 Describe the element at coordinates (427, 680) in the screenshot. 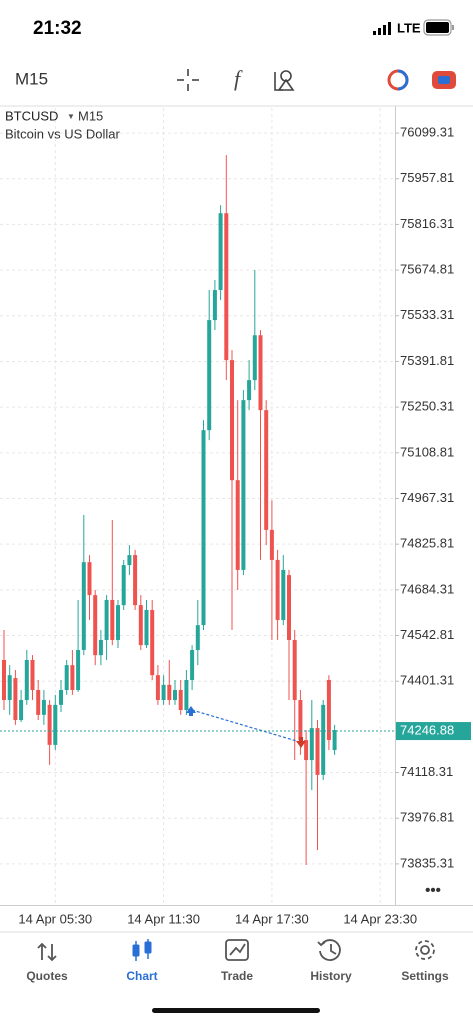

I see `y-tick-label: 74401.31` at that location.